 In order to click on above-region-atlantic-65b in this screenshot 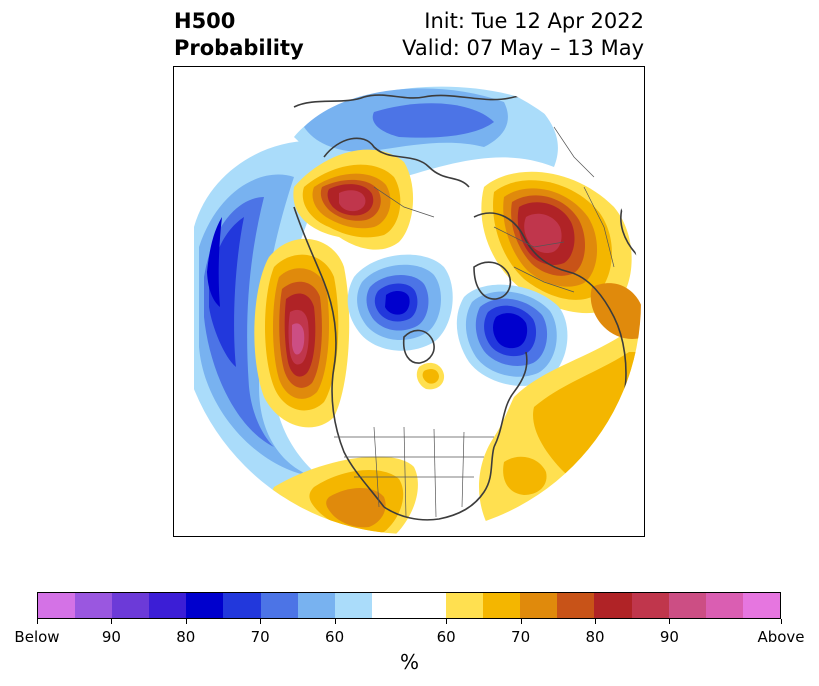, I will do `click(525, 475)`.